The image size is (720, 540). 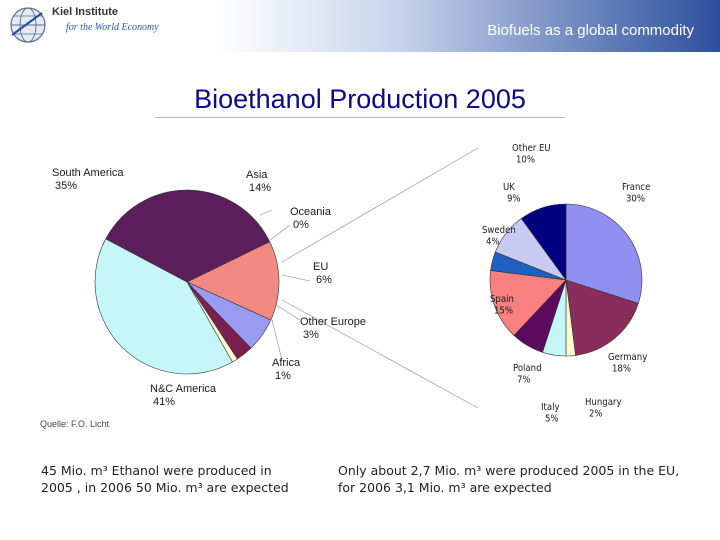 What do you see at coordinates (66, 186) in the screenshot?
I see `slice-value-south-america: 35%` at bounding box center [66, 186].